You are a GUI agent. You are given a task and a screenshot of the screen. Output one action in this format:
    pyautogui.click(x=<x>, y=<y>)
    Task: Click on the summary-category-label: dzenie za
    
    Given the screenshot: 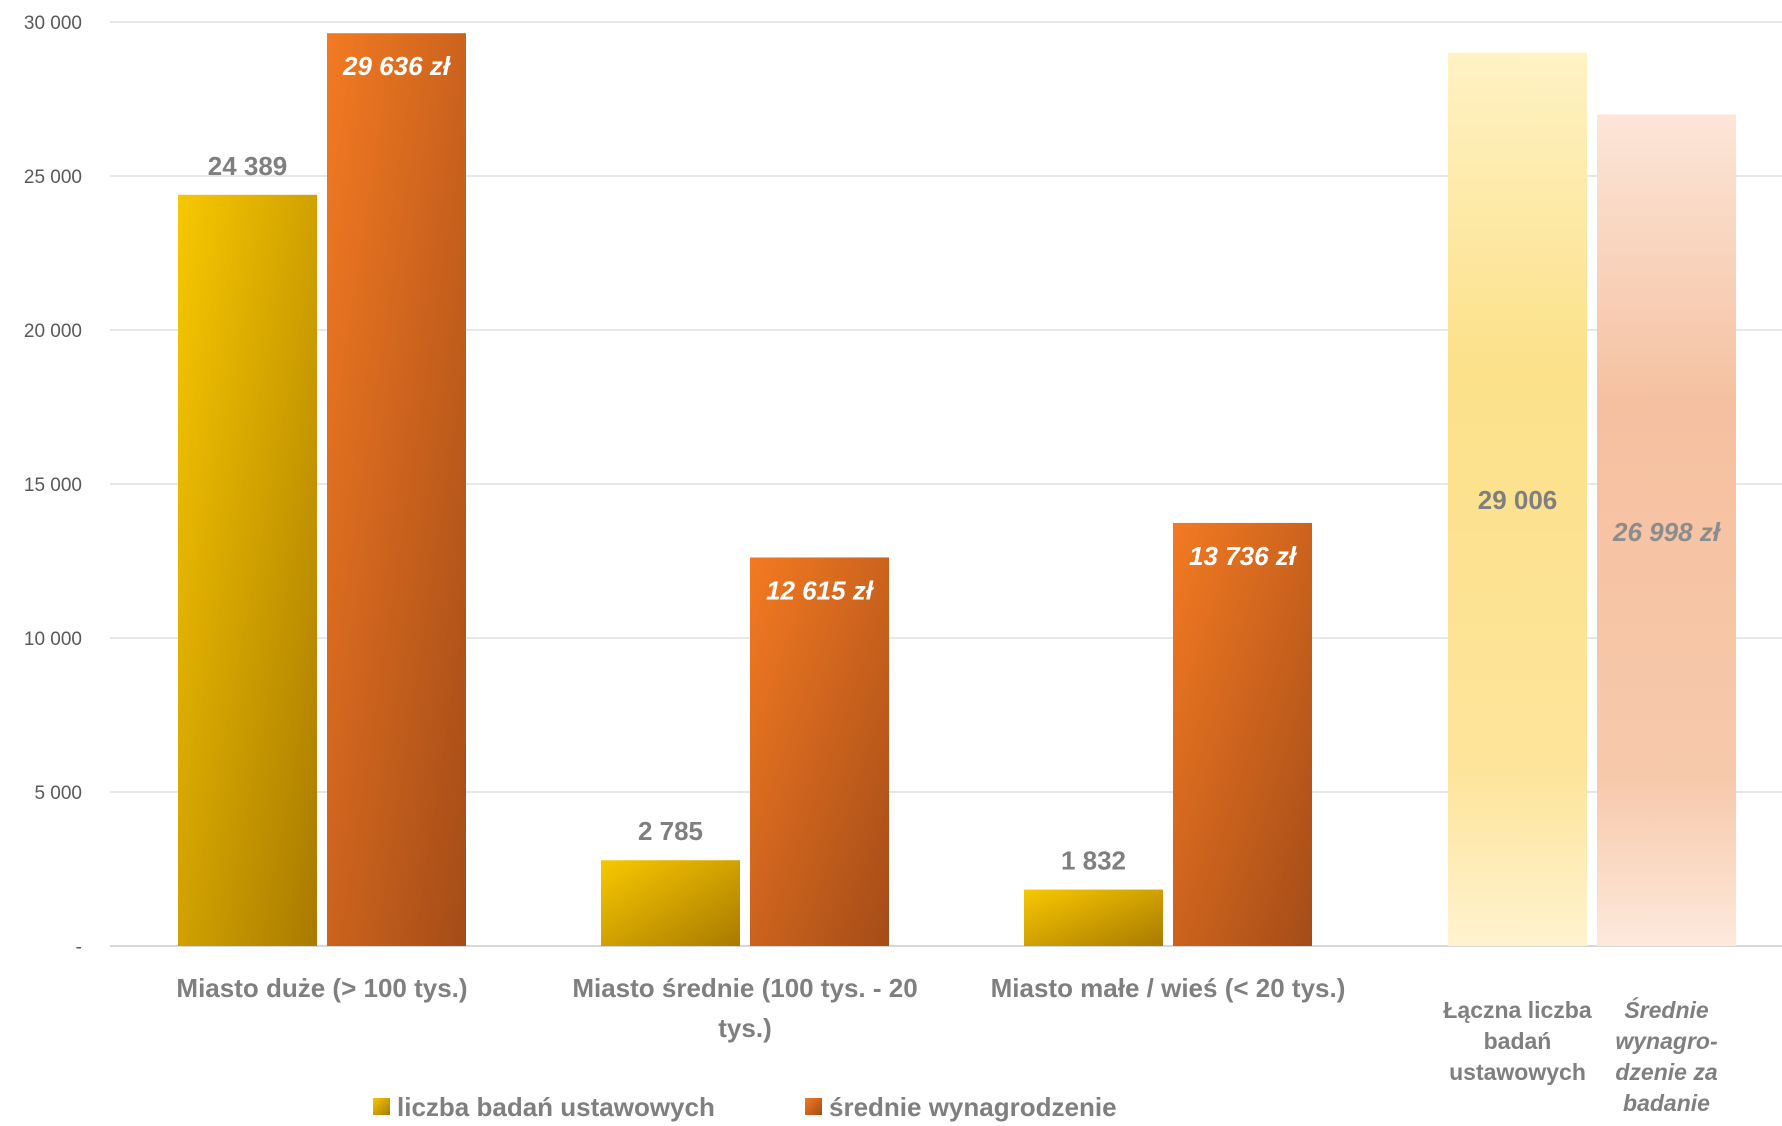 What is the action you would take?
    pyautogui.click(x=1666, y=1072)
    